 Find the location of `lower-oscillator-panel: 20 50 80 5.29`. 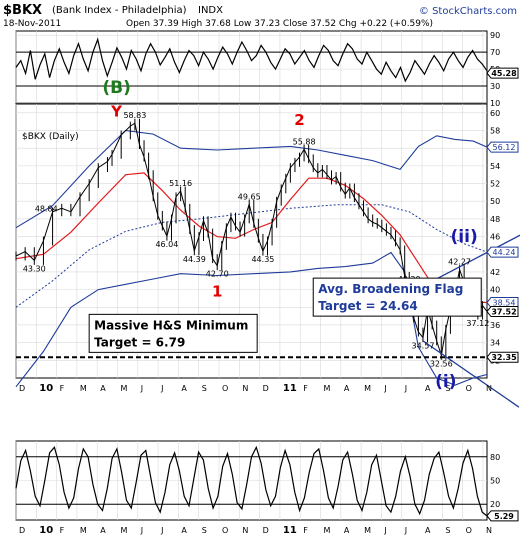

lower-oscillator-panel: 20 50 80 5.29 is located at coordinates (267, 481).